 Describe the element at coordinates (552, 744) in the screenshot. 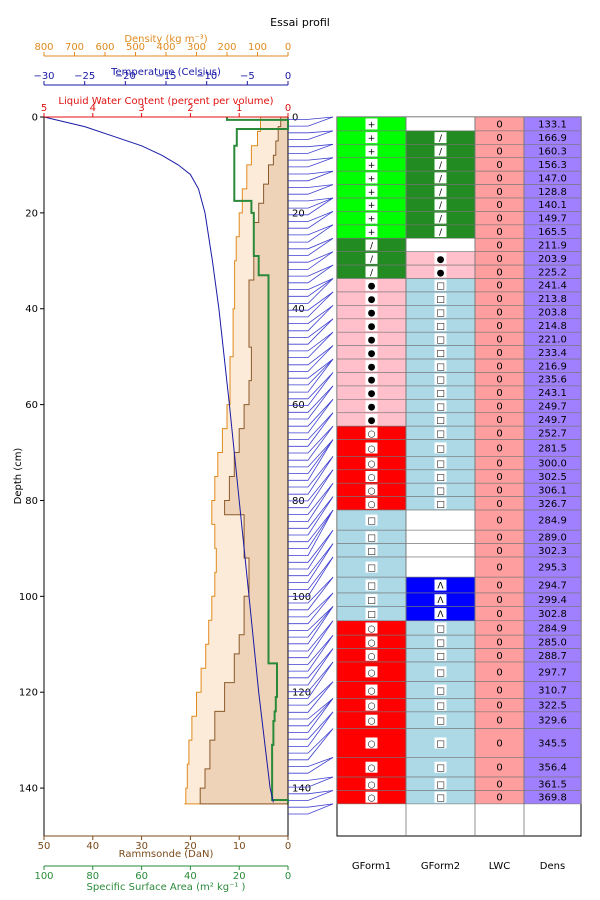

I see `dens-value: 345.5` at that location.